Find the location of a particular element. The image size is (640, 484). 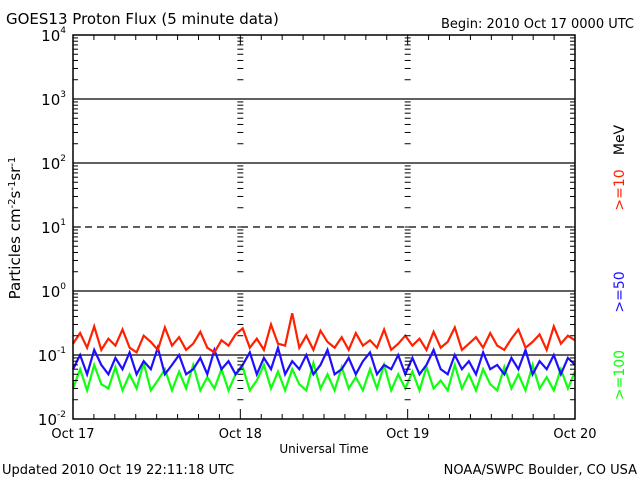

x-tick-label: Oct 20 is located at coordinates (574, 434).